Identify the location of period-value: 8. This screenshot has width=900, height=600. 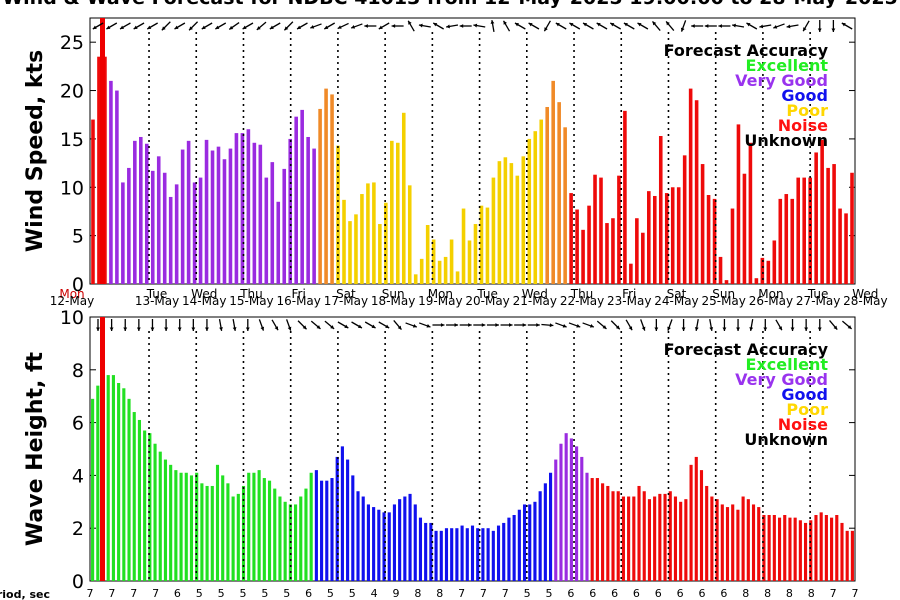
(439, 593).